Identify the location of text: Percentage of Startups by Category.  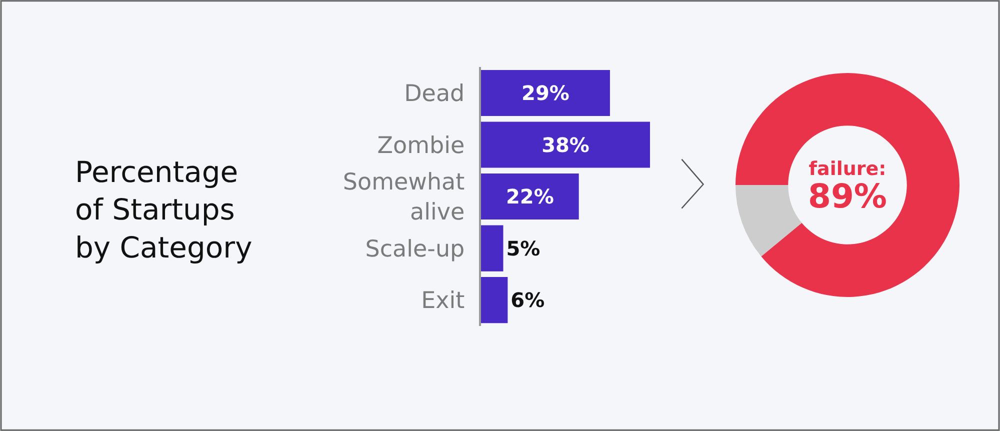
(163, 209).